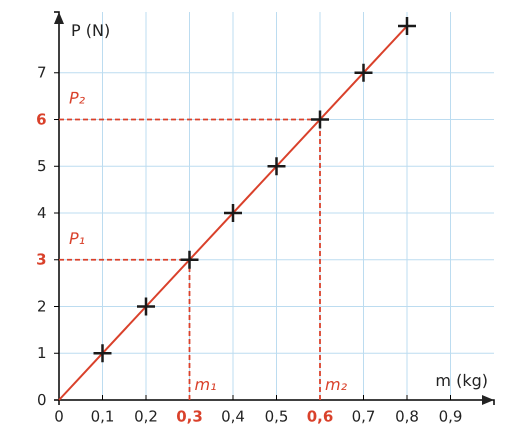 The image size is (507, 446). I want to click on y-tick-label: 0, so click(41, 399).